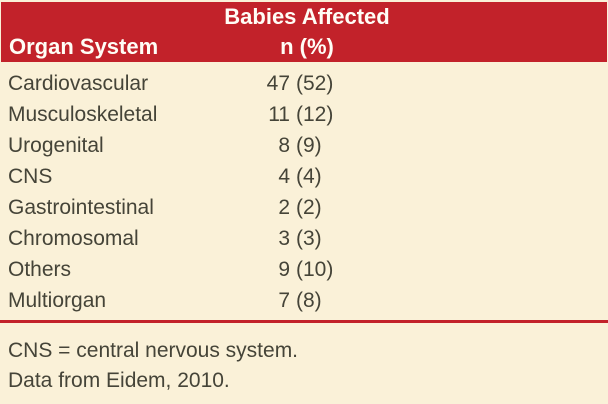 The height and width of the screenshot is (404, 608). I want to click on organ-label: Musculoskeletal, so click(83, 114).